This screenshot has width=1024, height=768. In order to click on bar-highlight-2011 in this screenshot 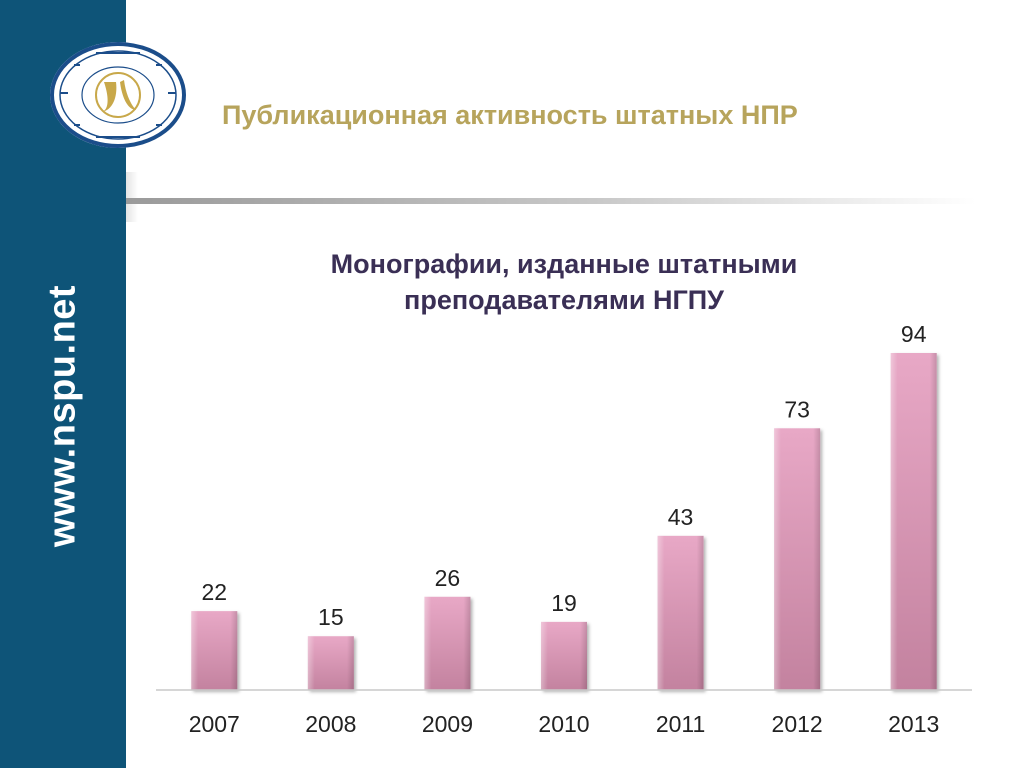, I will do `click(680, 612)`.